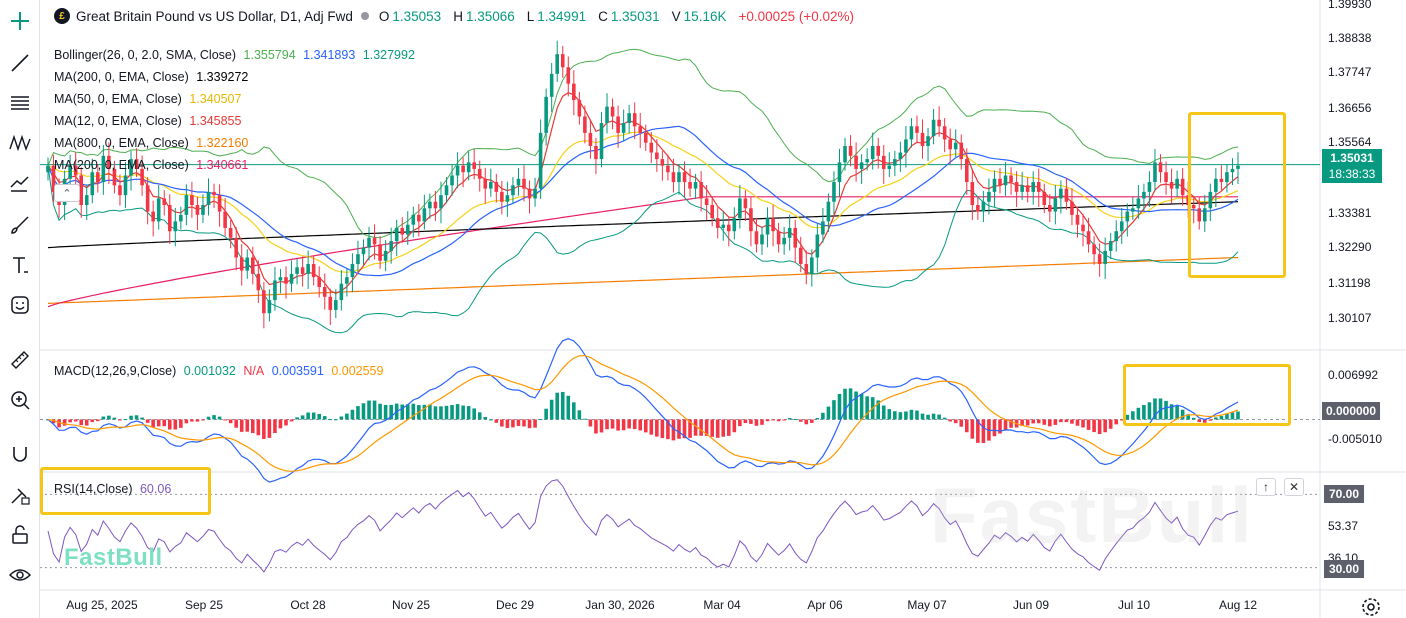  Describe the element at coordinates (62, 16) in the screenshot. I see `symbol-logo-icon: £` at that location.